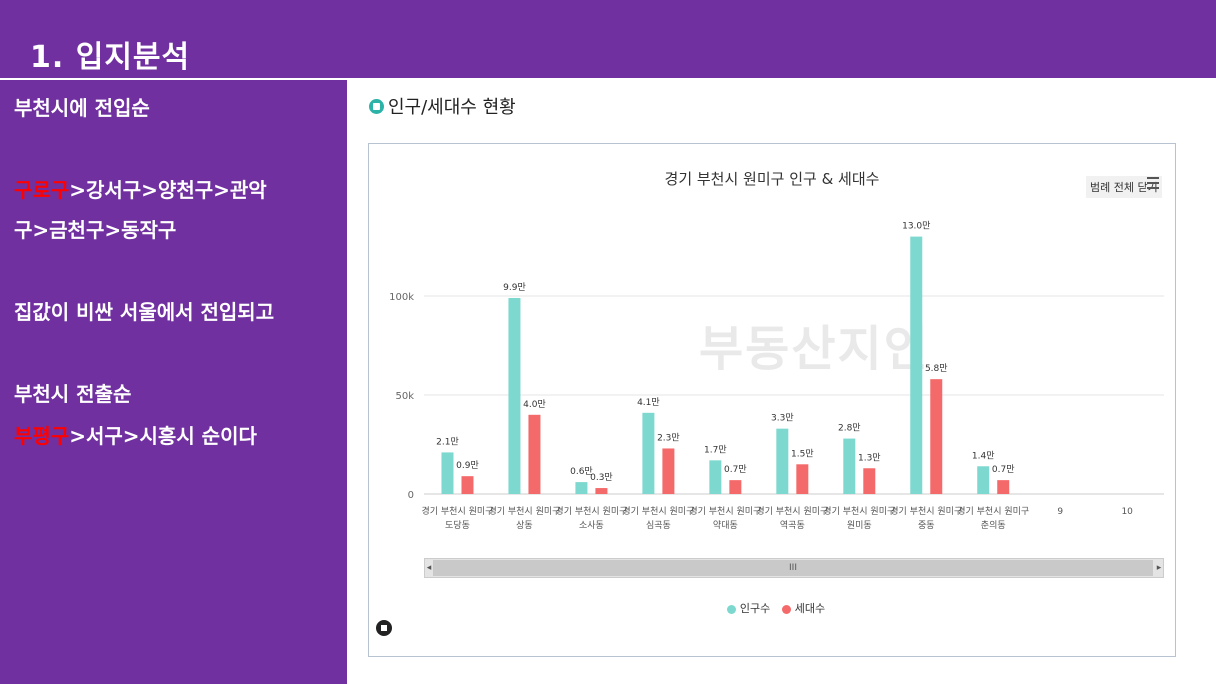  I want to click on legend-item-population: 인구수, so click(755, 608).